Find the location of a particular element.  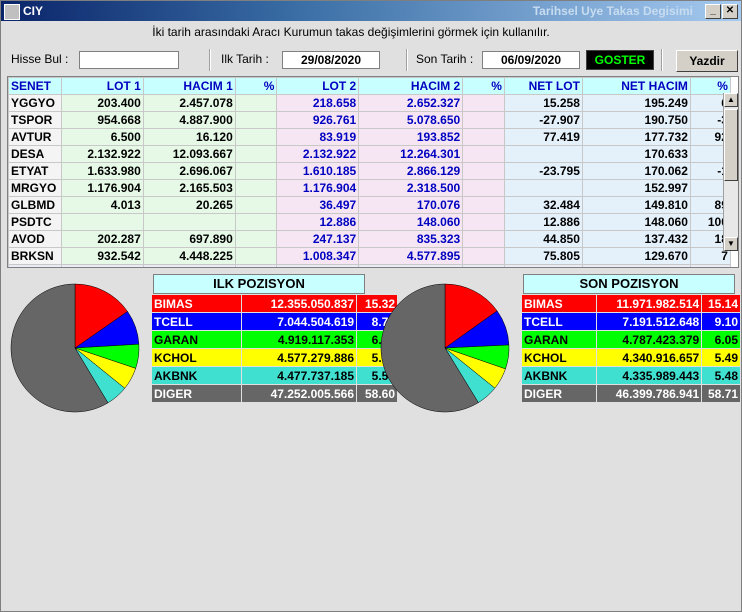

close-icon: ✕ is located at coordinates (730, 11).